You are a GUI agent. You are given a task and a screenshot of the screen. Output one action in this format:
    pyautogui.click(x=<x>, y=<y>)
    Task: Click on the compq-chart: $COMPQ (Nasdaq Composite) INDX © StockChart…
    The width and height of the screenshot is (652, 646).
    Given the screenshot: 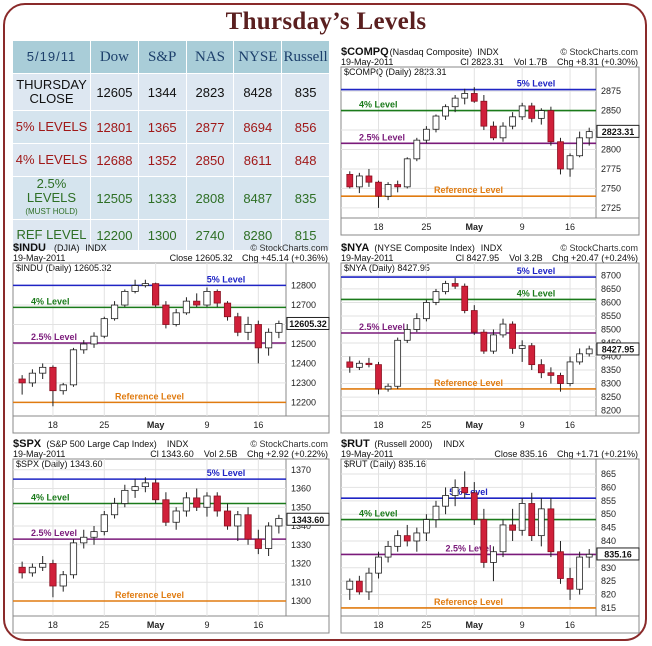 What is the action you would take?
    pyautogui.click(x=490, y=141)
    